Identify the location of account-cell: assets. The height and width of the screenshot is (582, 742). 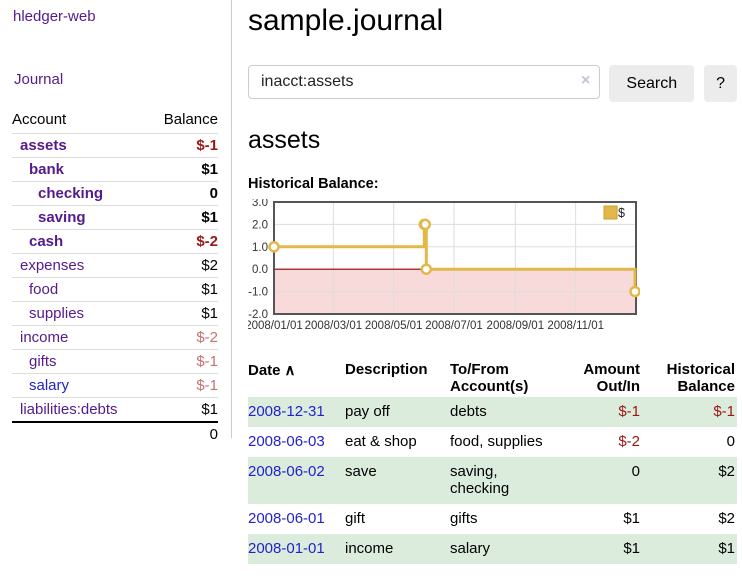
(80, 145).